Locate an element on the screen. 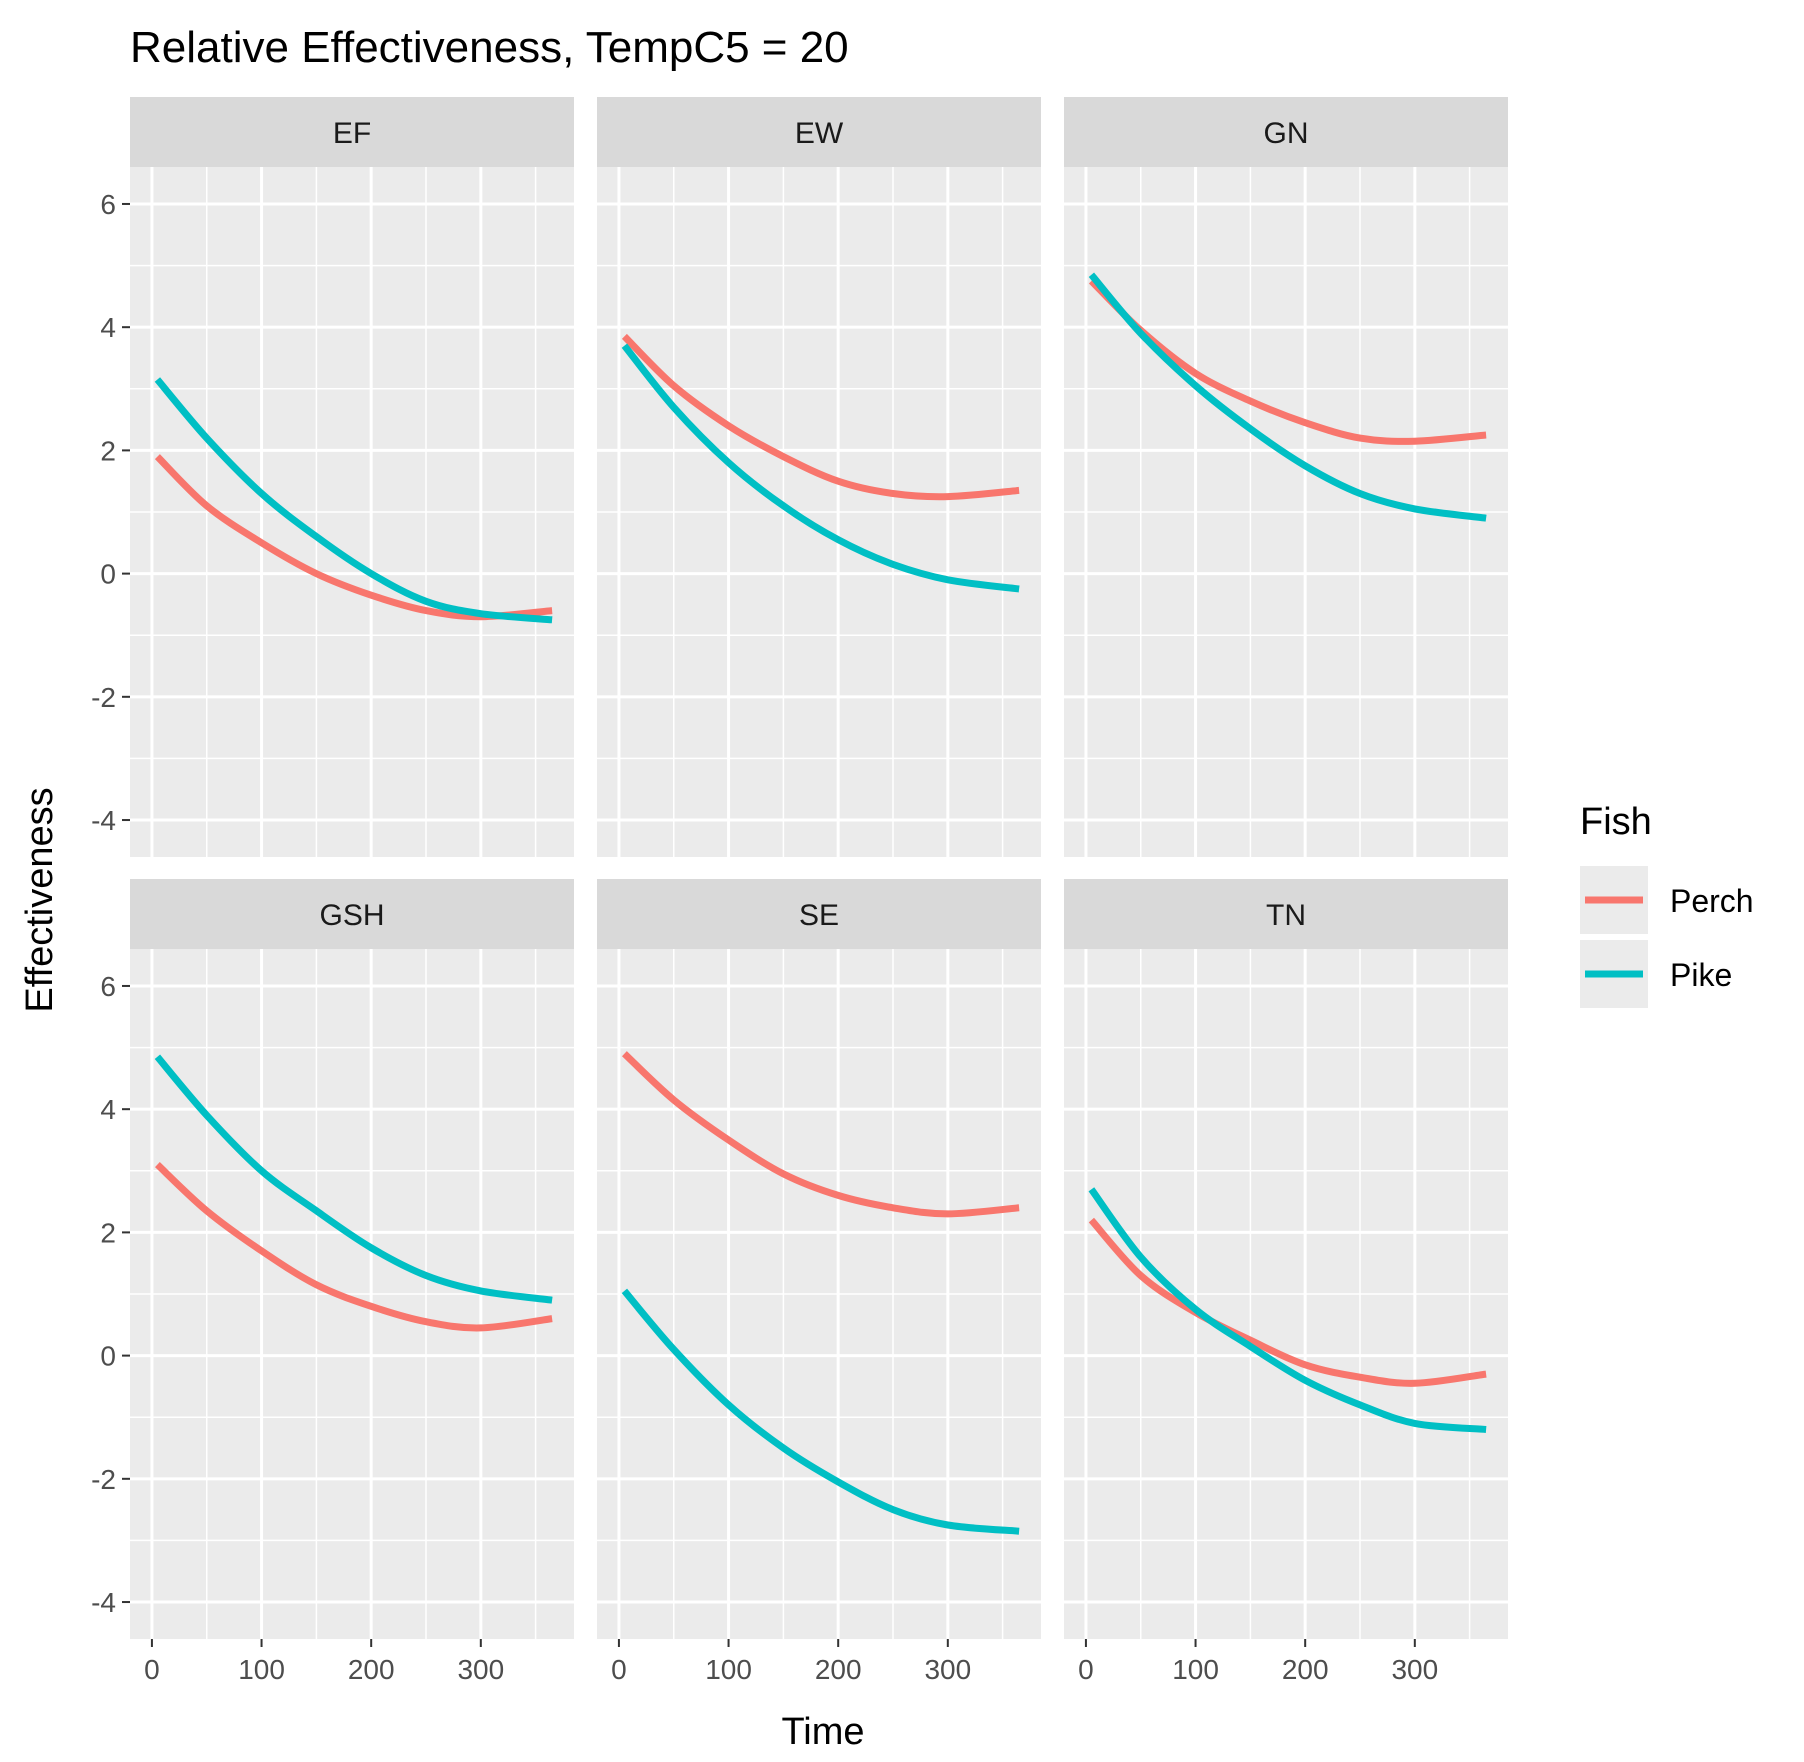 This screenshot has height=1762, width=1804. facet-gsh: GSH is located at coordinates (352, 1259).